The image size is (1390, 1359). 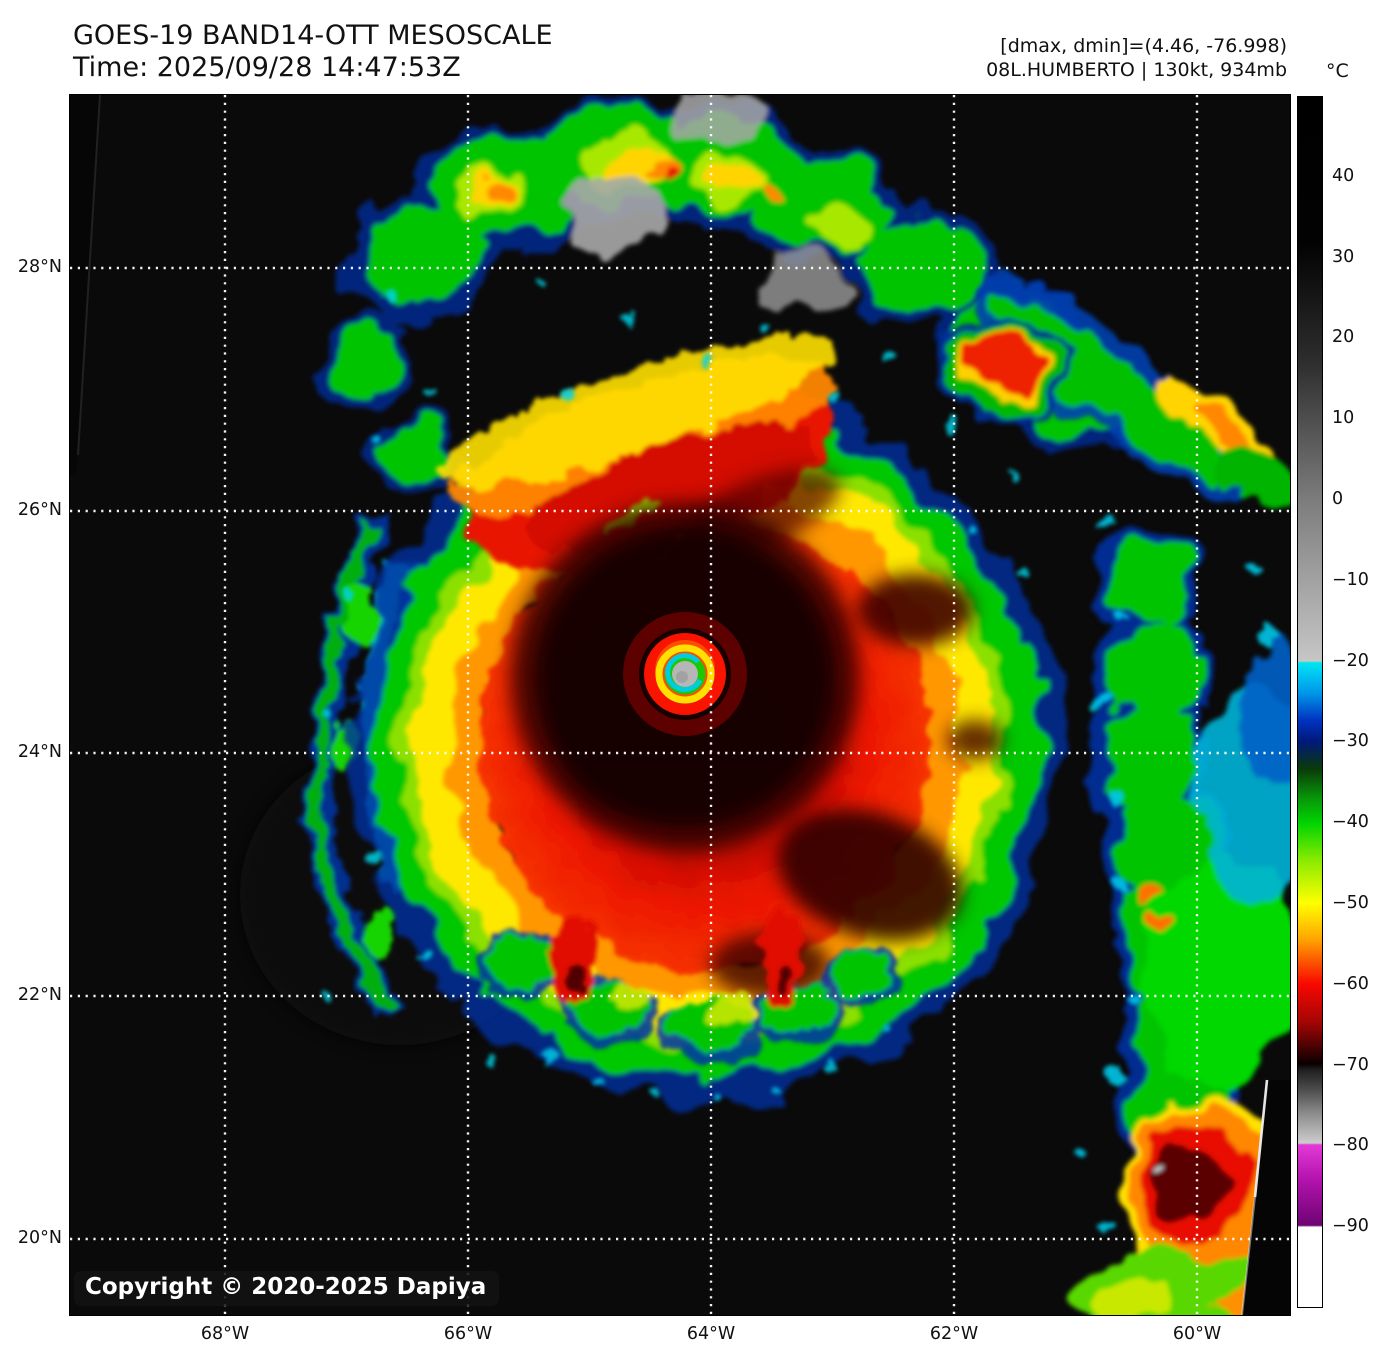 I want to click on colorbar-tick: −50, so click(x=1350, y=903).